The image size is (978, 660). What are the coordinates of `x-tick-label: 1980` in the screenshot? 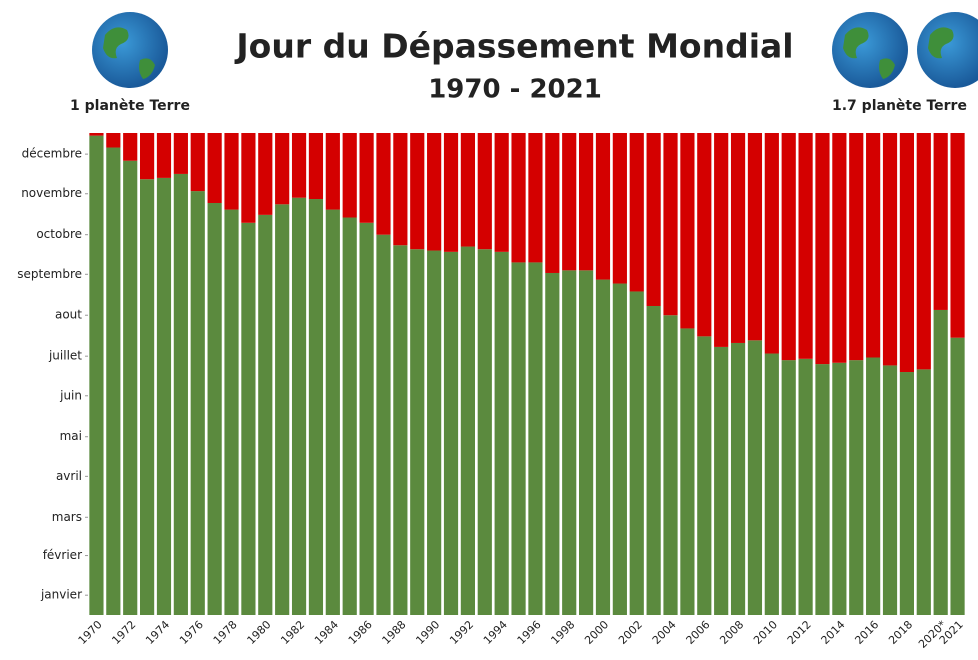 It's located at (259, 632).